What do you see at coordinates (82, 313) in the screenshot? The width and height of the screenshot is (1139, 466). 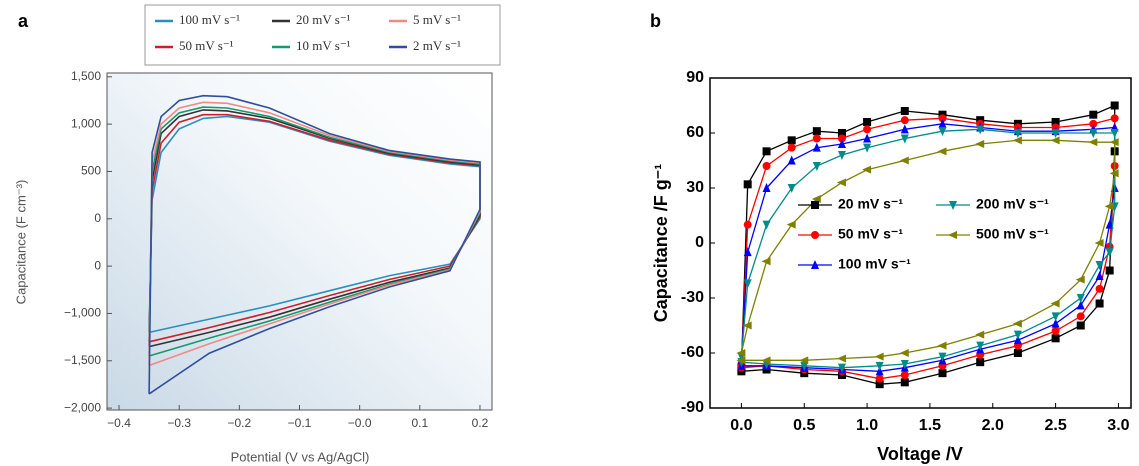 I see `y-tick-label: −1,000` at bounding box center [82, 313].